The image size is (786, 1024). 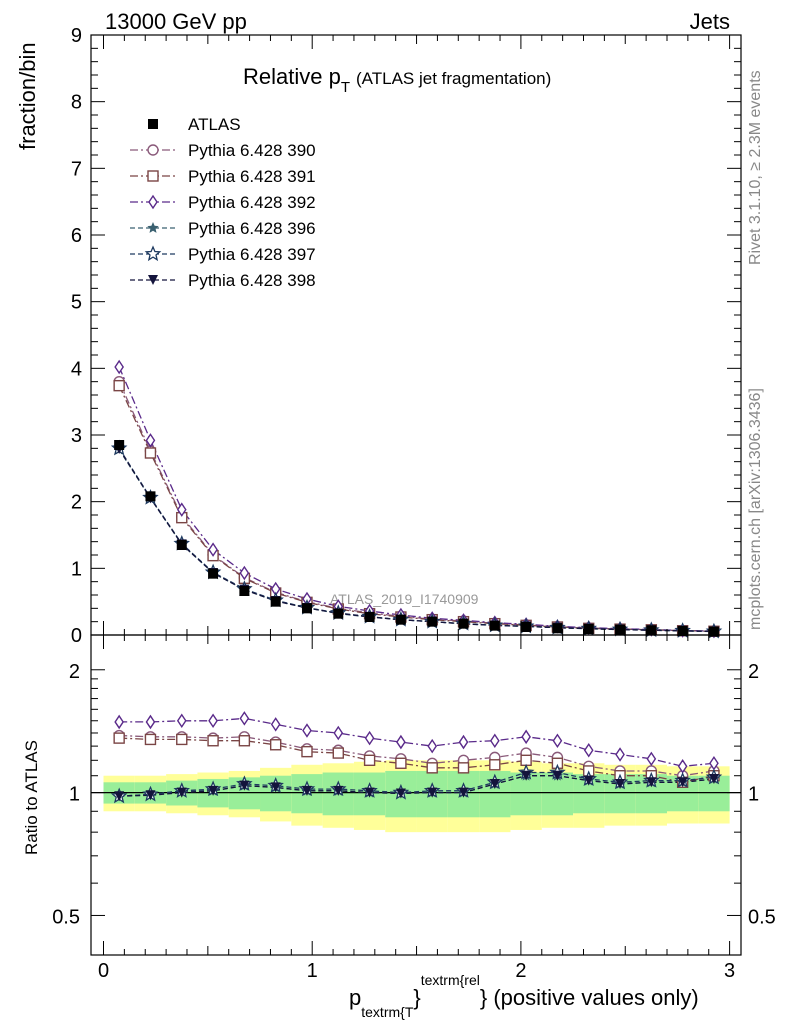 What do you see at coordinates (252, 202) in the screenshot?
I see `legend-label: Pythia 6.428 392` at bounding box center [252, 202].